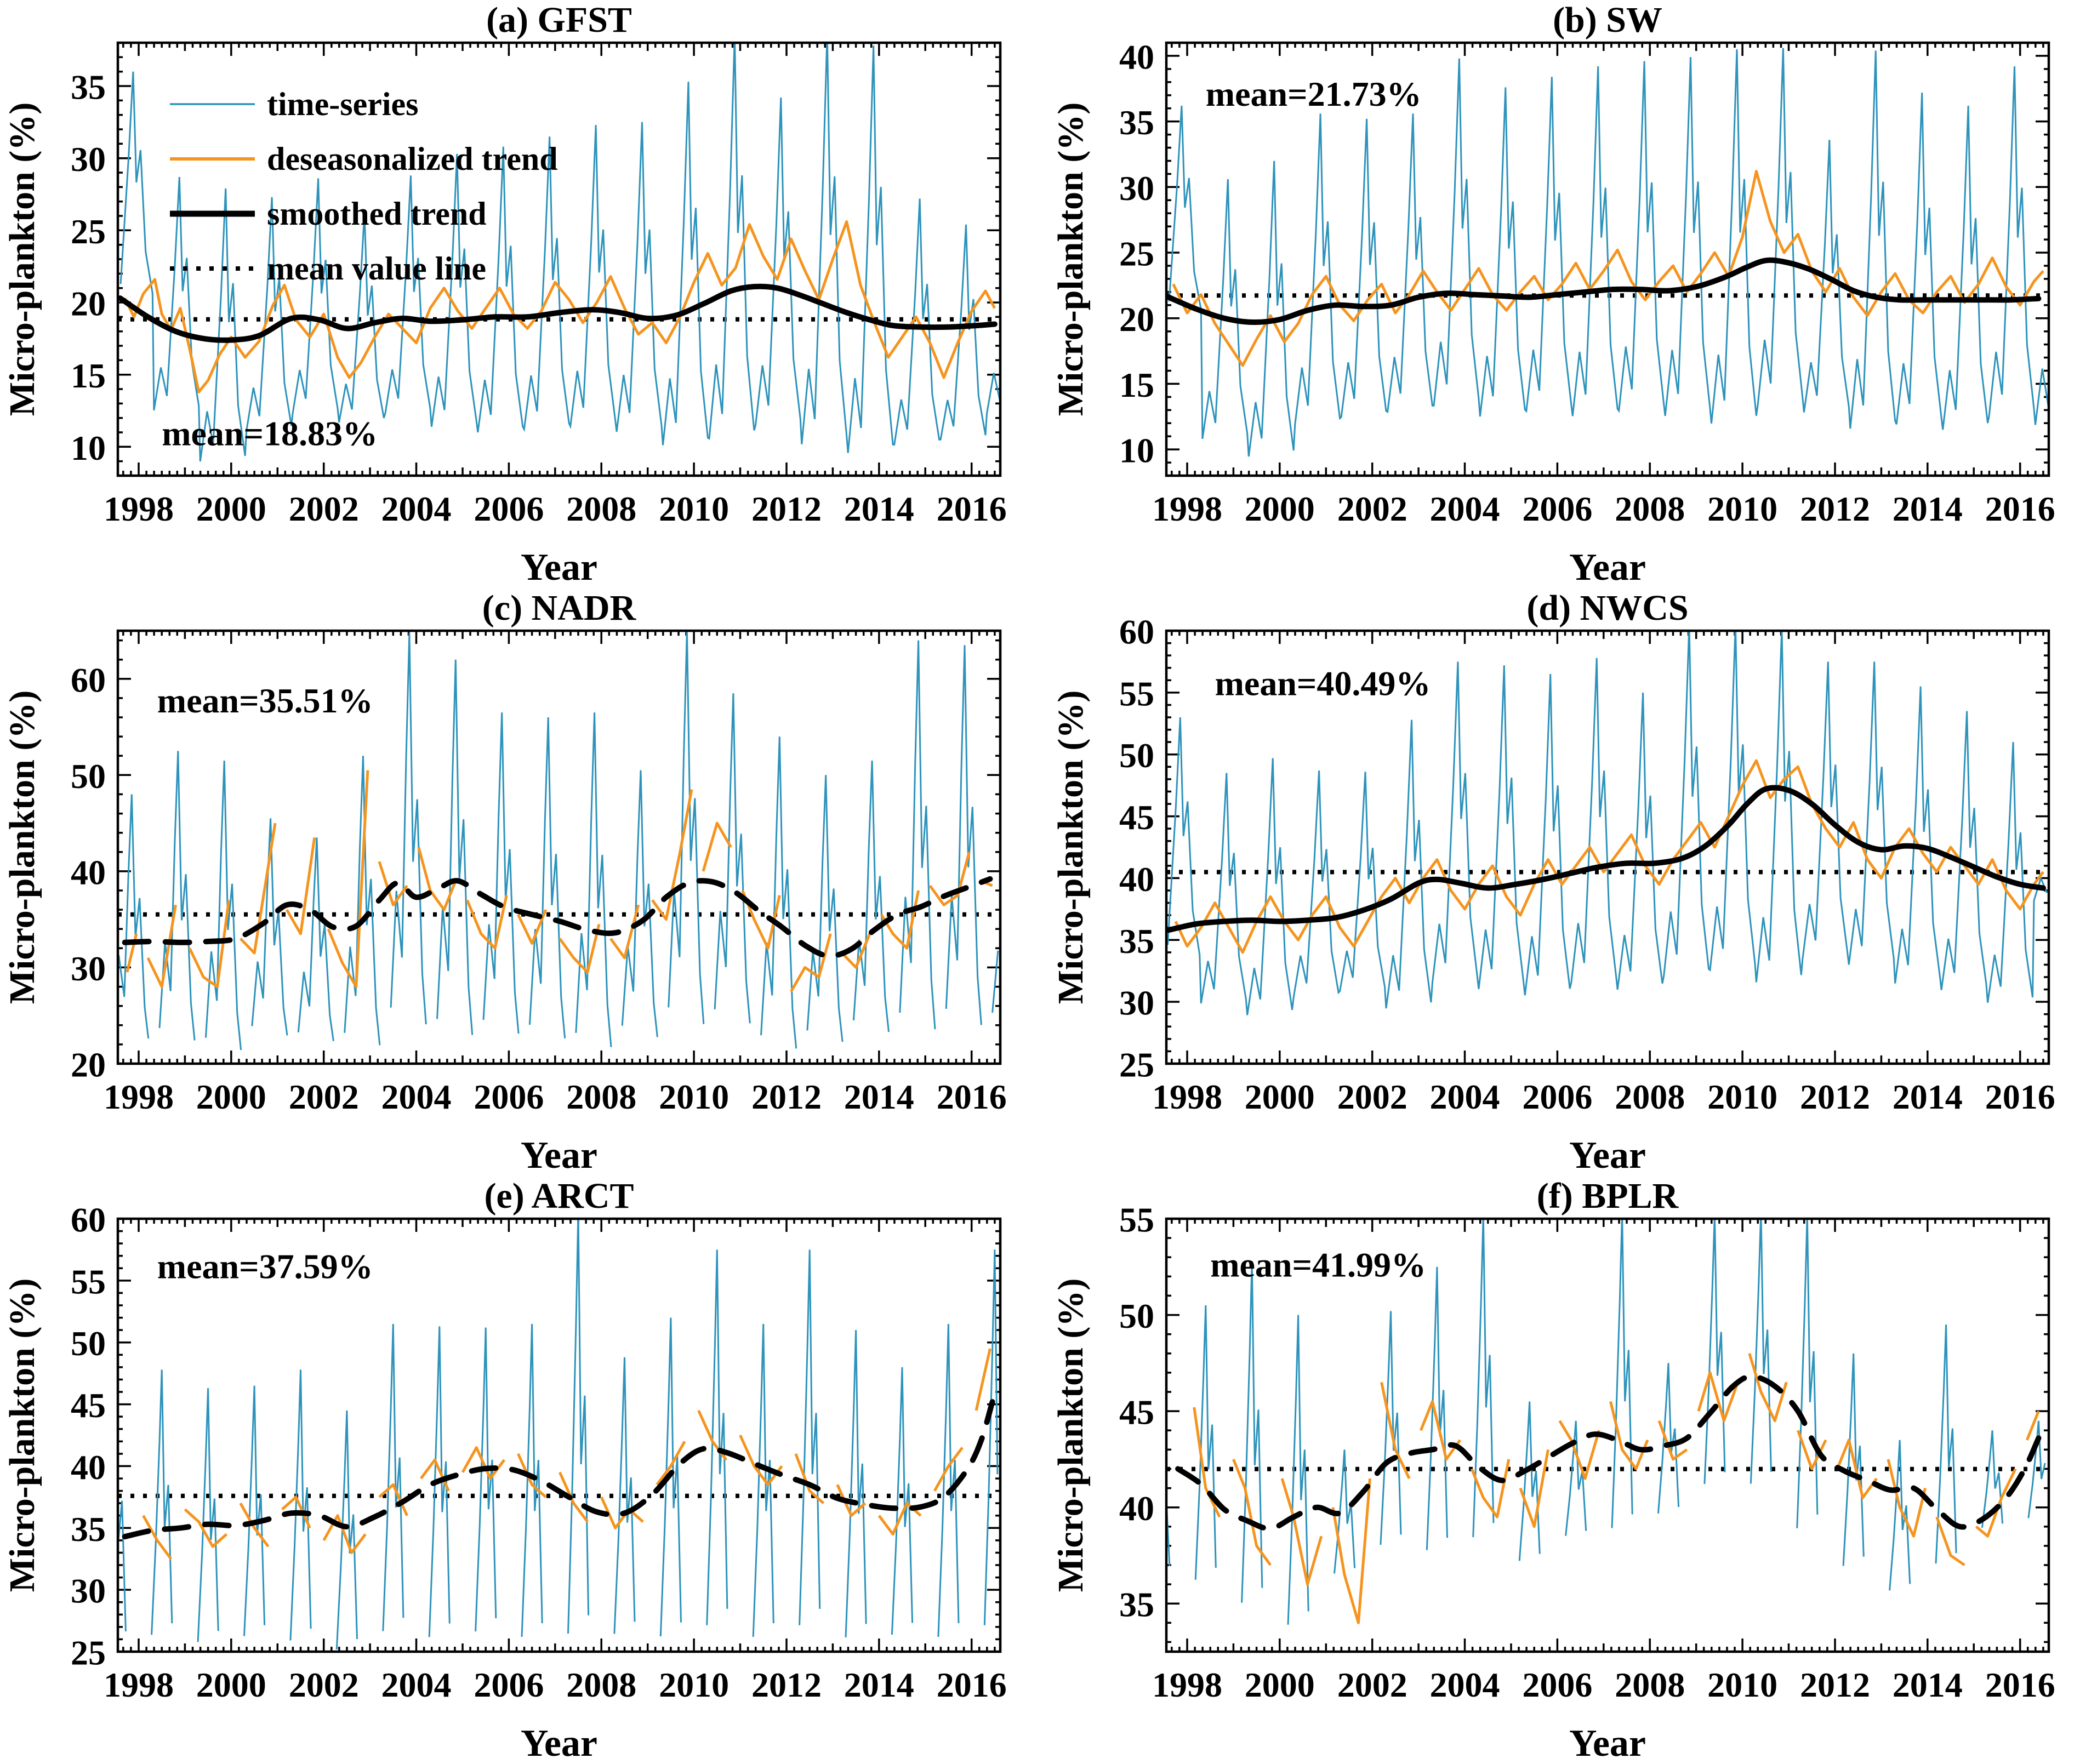  I want to click on panel-title: (f) BPLR, so click(1608, 1196).